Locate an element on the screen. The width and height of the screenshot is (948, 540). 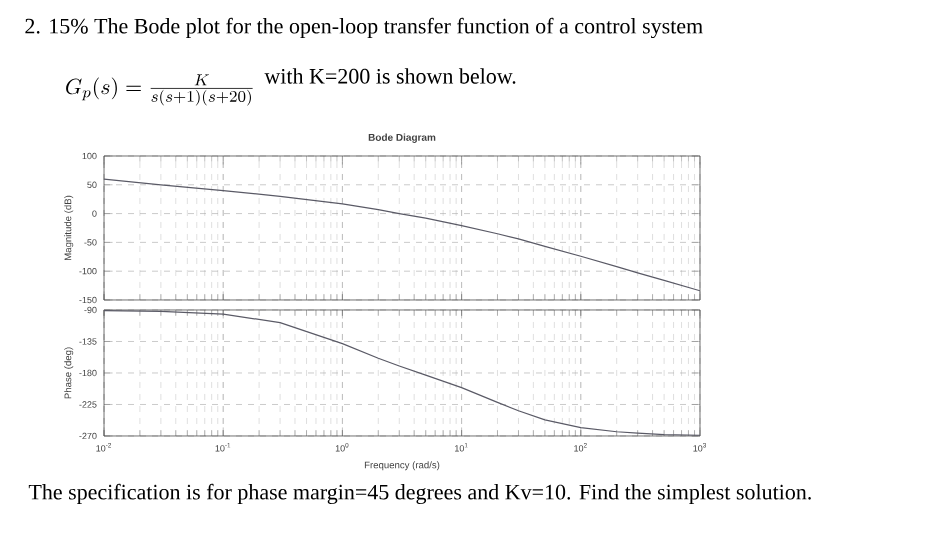
text: $G_p(s)=\frac{K}{s(s+1)(s+20)}$ is located at coordinates (159, 90).